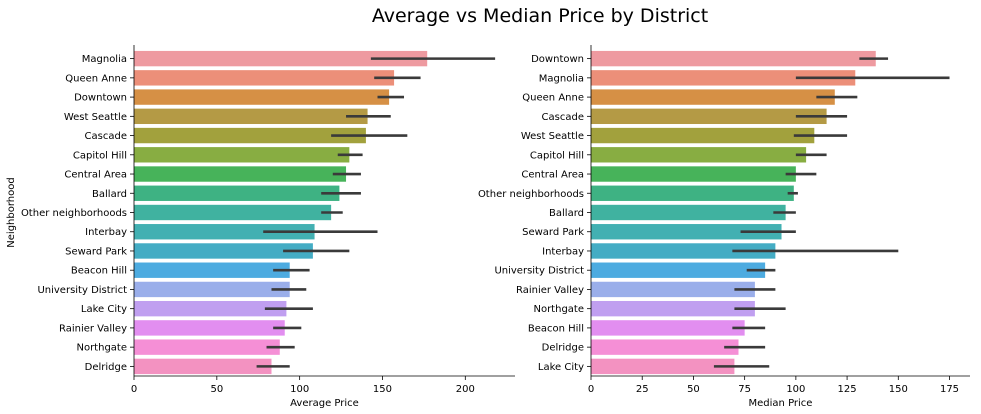  I want to click on x-axis-label: Median Price, so click(781, 403).